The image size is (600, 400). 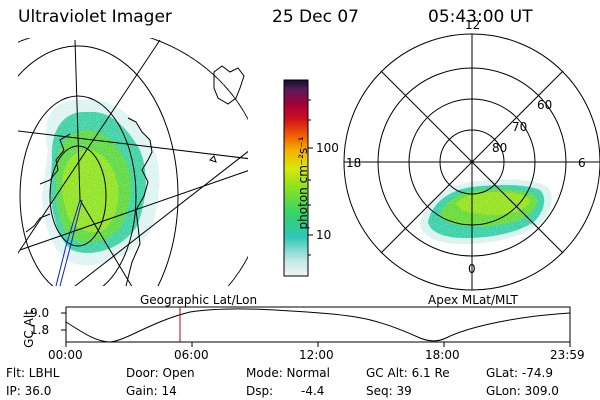 I want to click on colorbar, so click(x=296, y=178).